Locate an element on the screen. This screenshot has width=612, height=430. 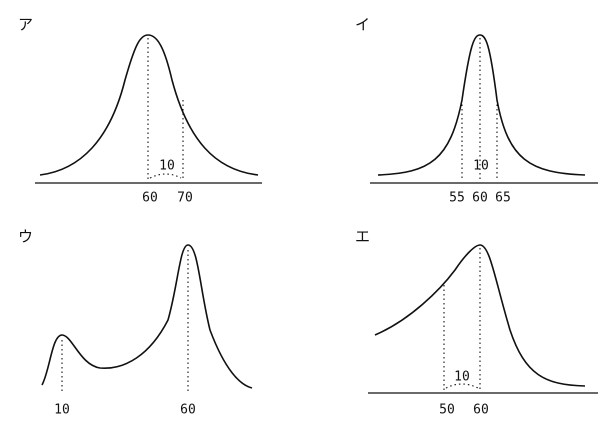
tick-label: 50 is located at coordinates (447, 410).